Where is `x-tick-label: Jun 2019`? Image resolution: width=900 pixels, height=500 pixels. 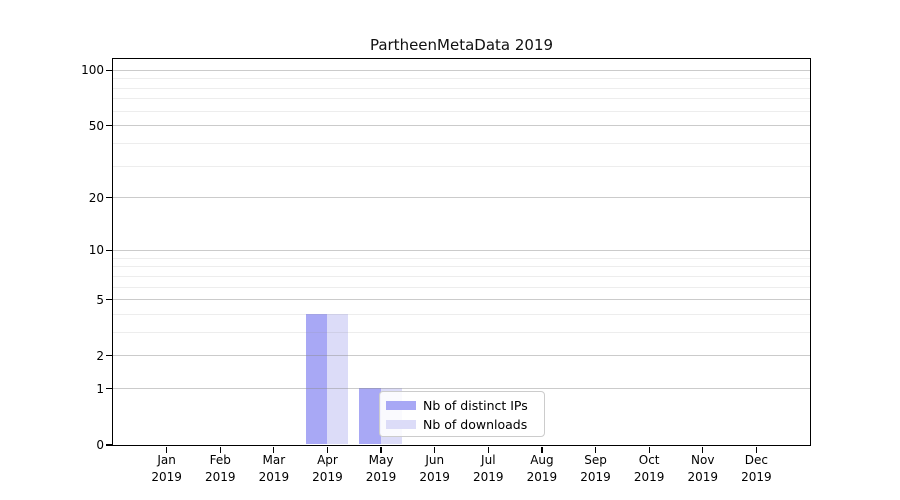 x-tick-label: Jun 2019 is located at coordinates (435, 468).